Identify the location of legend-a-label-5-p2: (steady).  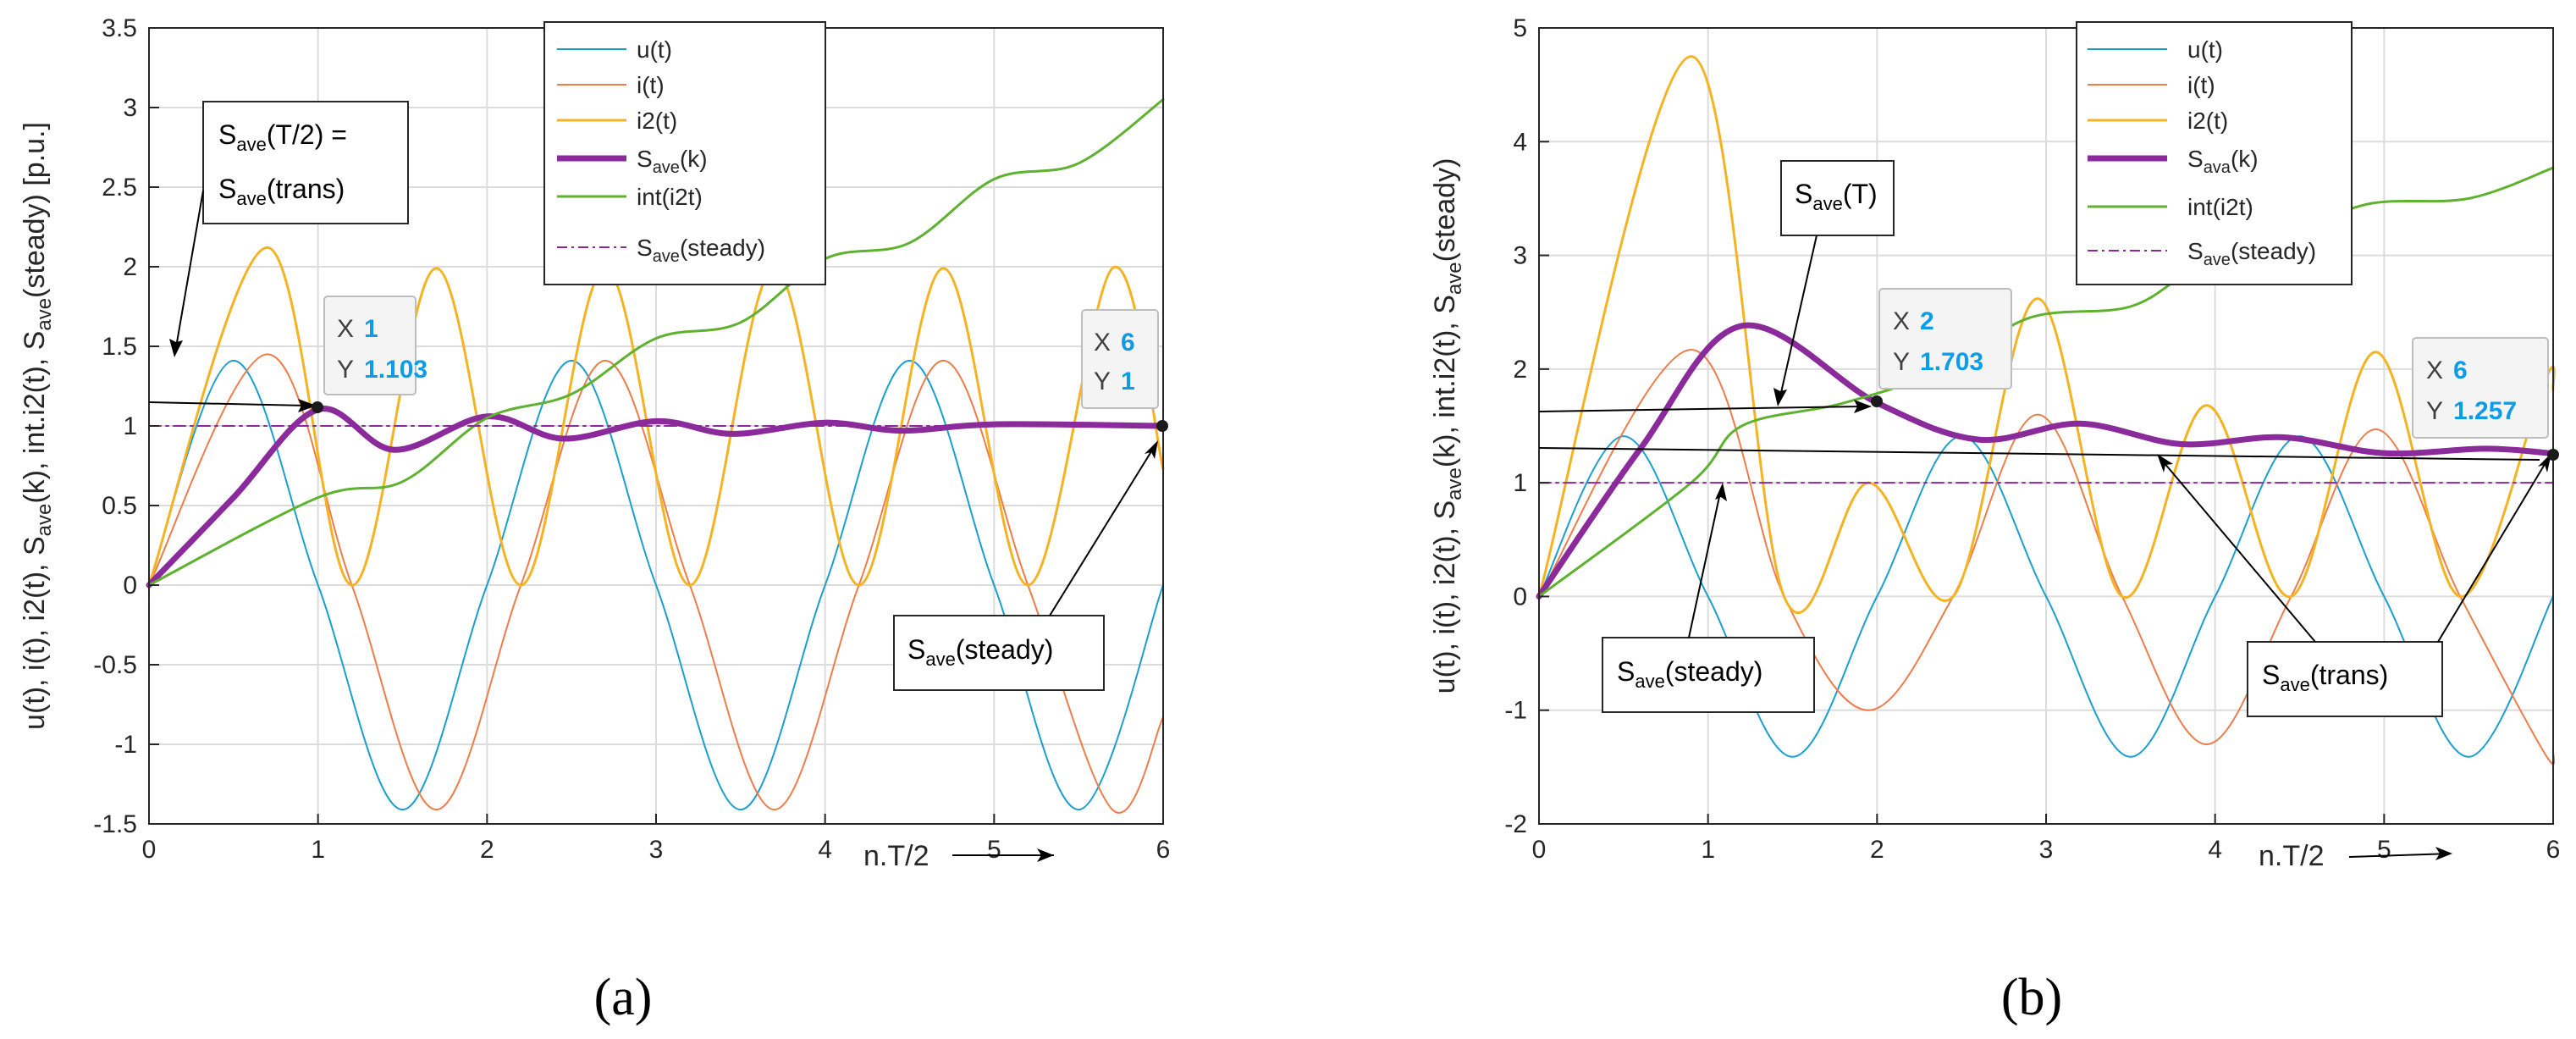
(722, 248).